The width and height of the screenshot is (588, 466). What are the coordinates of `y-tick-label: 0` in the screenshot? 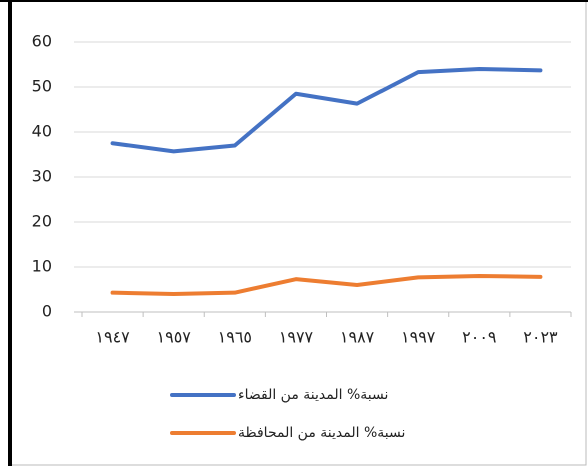 It's located at (47, 311).